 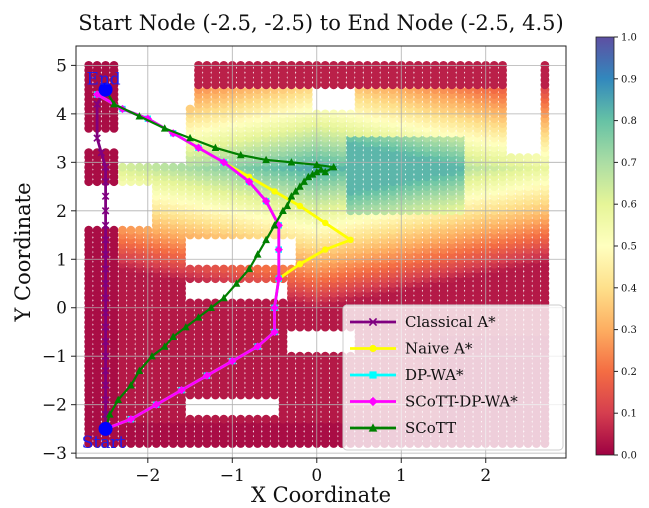 I want to click on colorbar-gradient, so click(x=605, y=246).